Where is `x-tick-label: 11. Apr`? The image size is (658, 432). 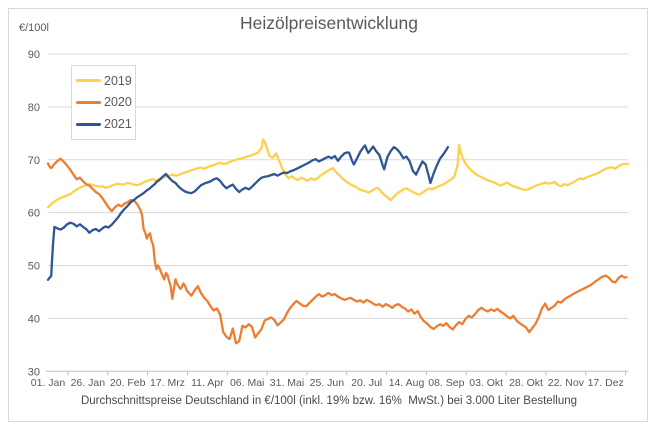 x-tick-label: 11. Apr is located at coordinates (207, 383).